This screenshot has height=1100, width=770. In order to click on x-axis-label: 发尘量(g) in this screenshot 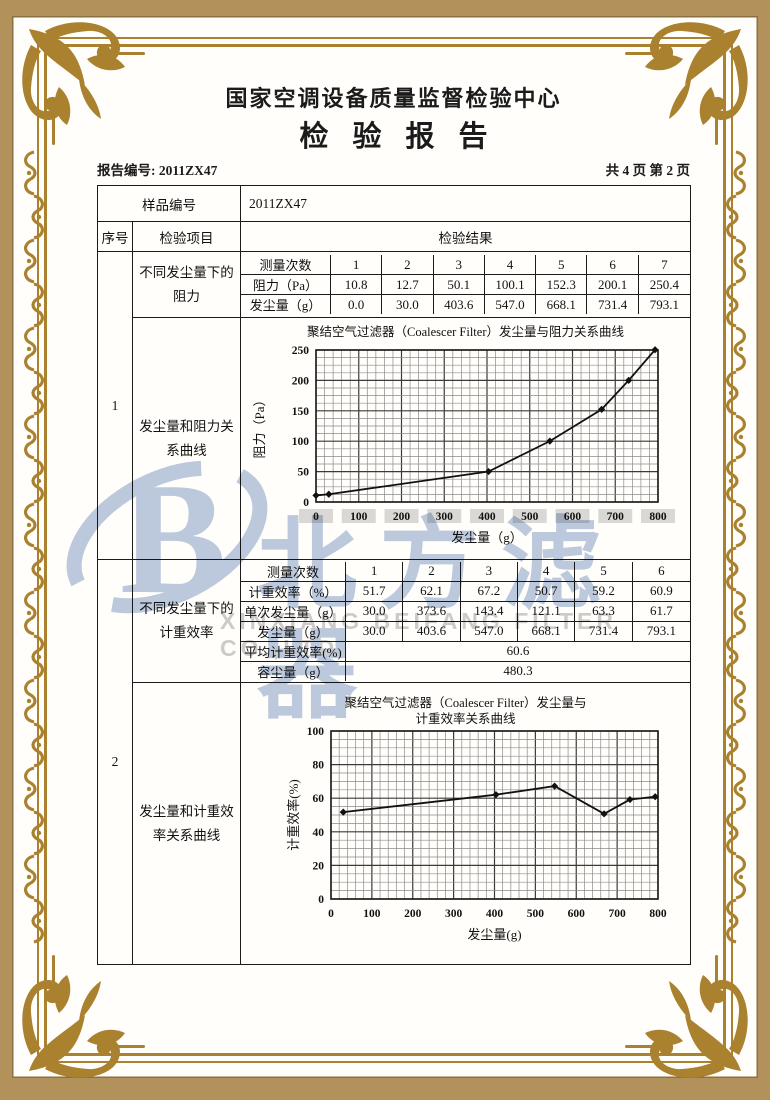, I will do `click(494, 934)`.